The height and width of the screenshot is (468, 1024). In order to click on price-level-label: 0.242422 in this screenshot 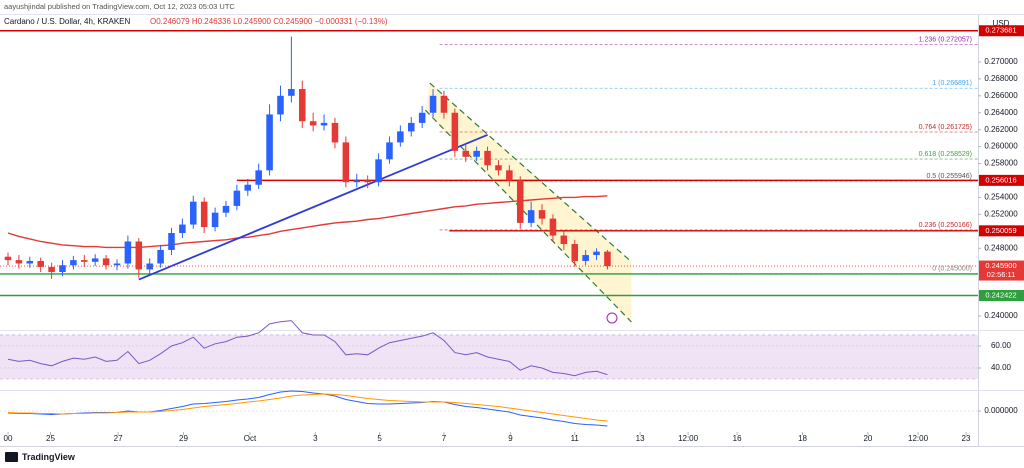, I will do `click(1000, 294)`.